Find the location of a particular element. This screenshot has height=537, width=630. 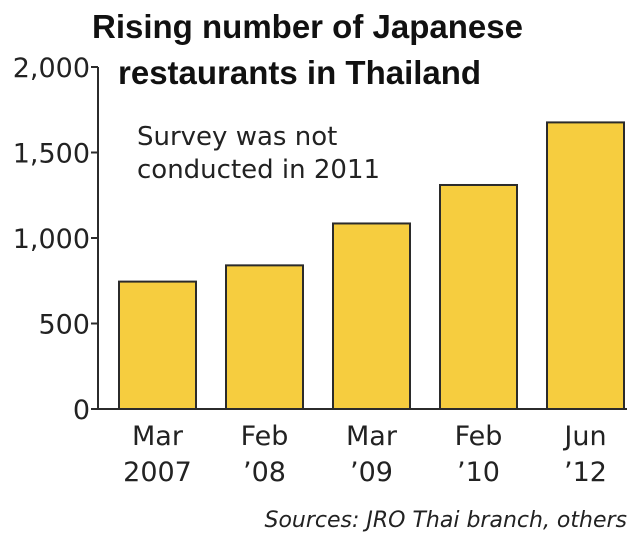

title-line-2: restaurants in Thailand is located at coordinates (299, 72).